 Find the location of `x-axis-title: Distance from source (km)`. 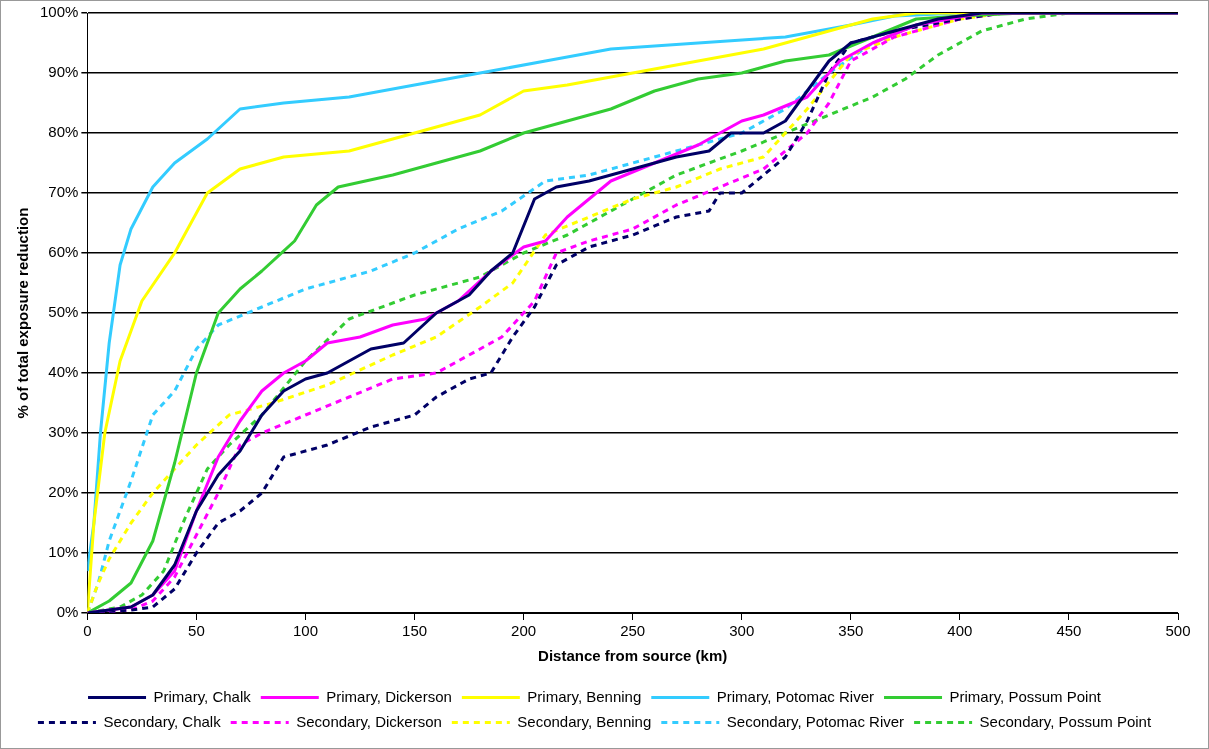

x-axis-title: Distance from source (km) is located at coordinates (633, 656).